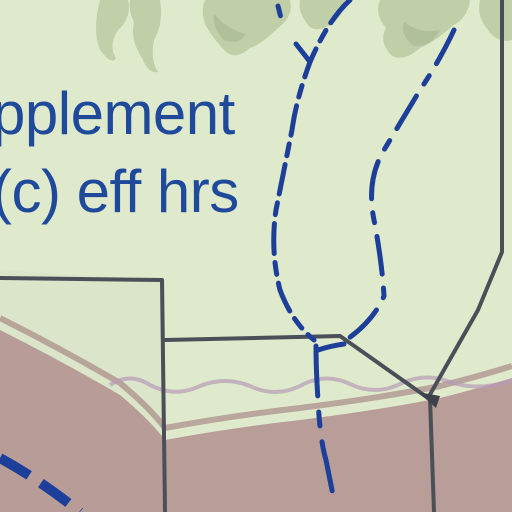 The height and width of the screenshot is (512, 512). Describe the element at coordinates (326, 30) in the screenshot. I see `terrain-shadow` at that location.